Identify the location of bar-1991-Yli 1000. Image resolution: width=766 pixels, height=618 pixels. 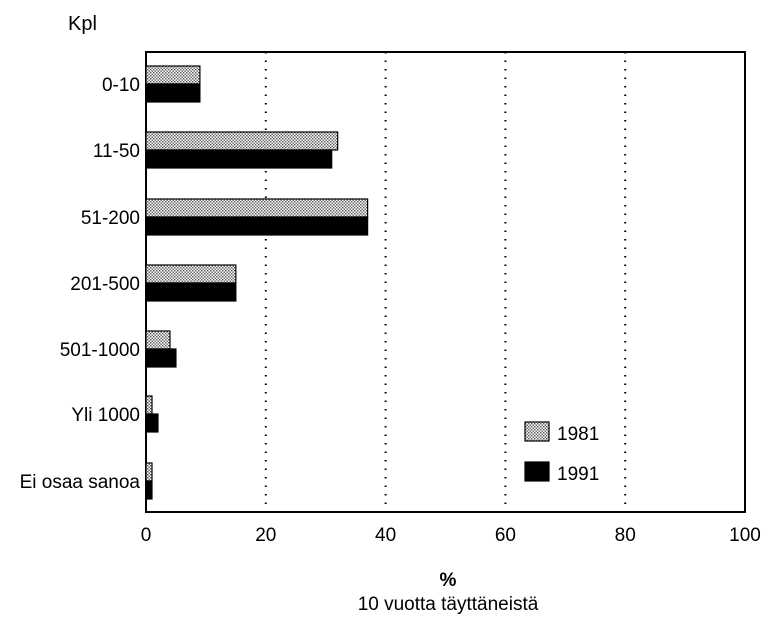
(152, 423).